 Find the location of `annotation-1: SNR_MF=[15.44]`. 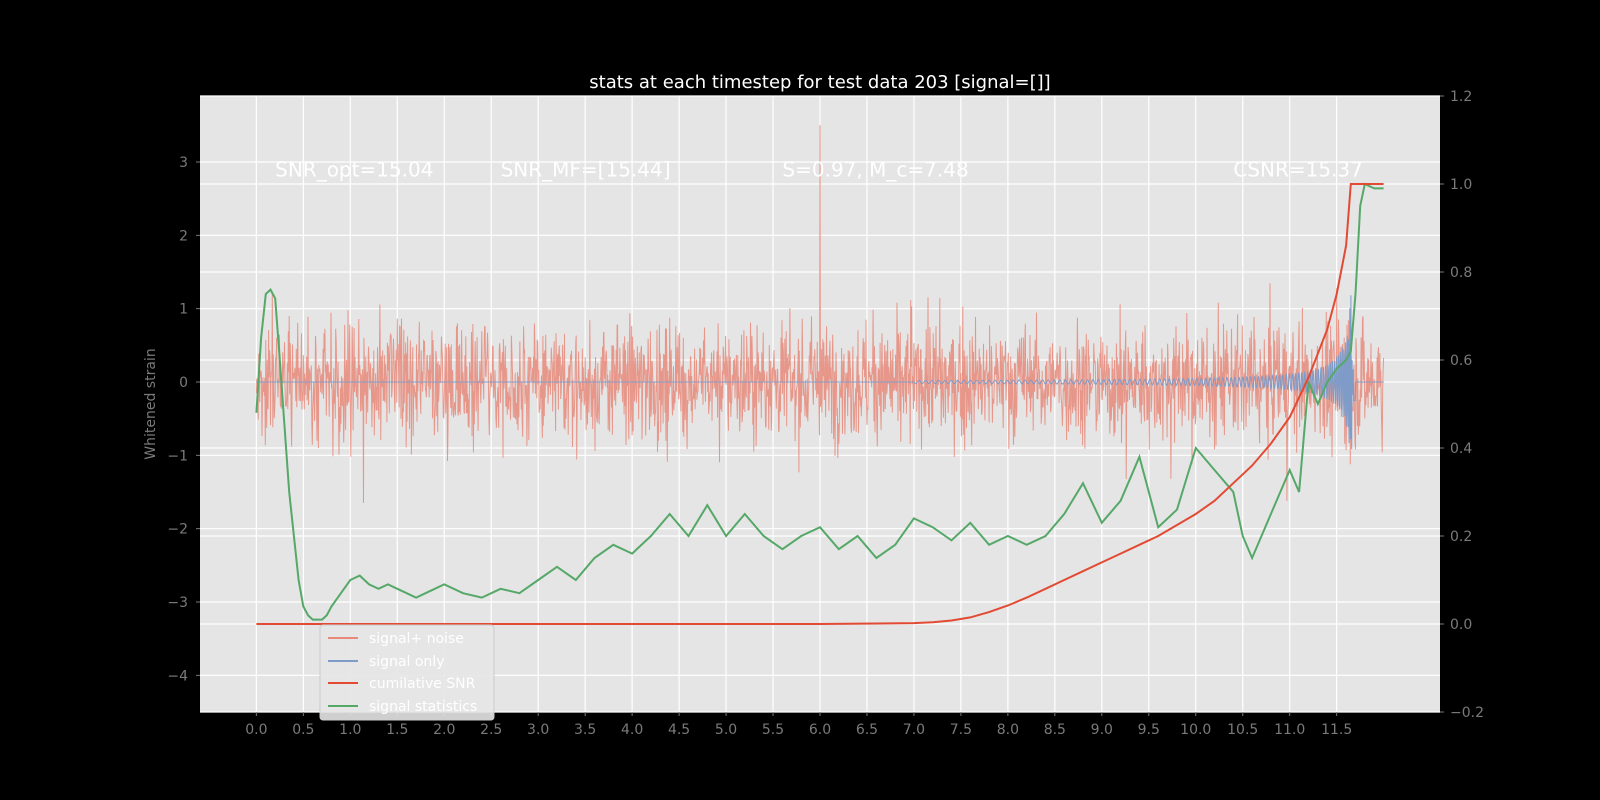

annotation-1: SNR_MF=[15.44] is located at coordinates (586, 170).